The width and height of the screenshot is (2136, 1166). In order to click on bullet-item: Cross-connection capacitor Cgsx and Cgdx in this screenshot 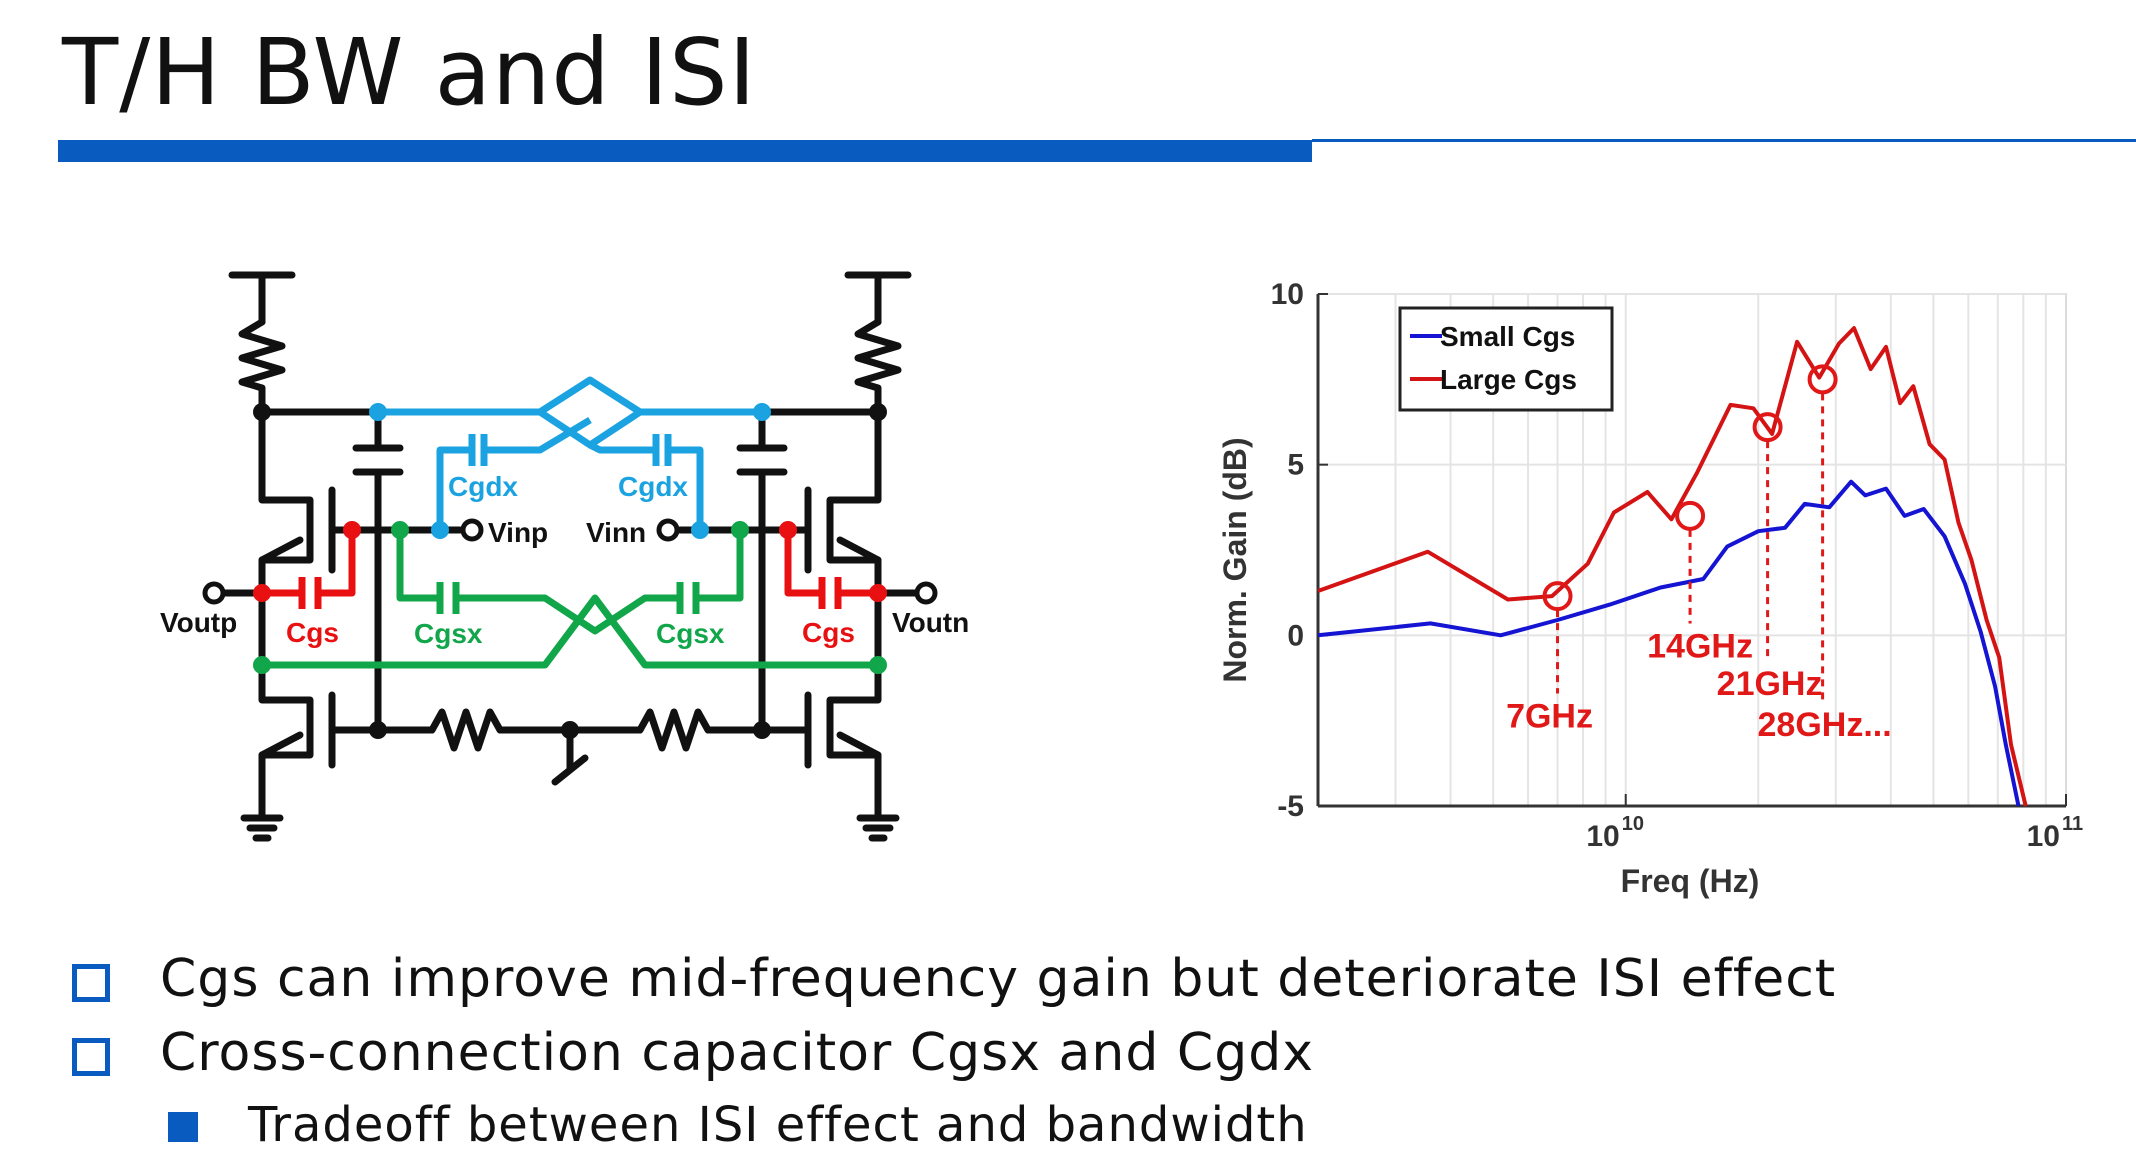, I will do `click(1088, 1059)`.